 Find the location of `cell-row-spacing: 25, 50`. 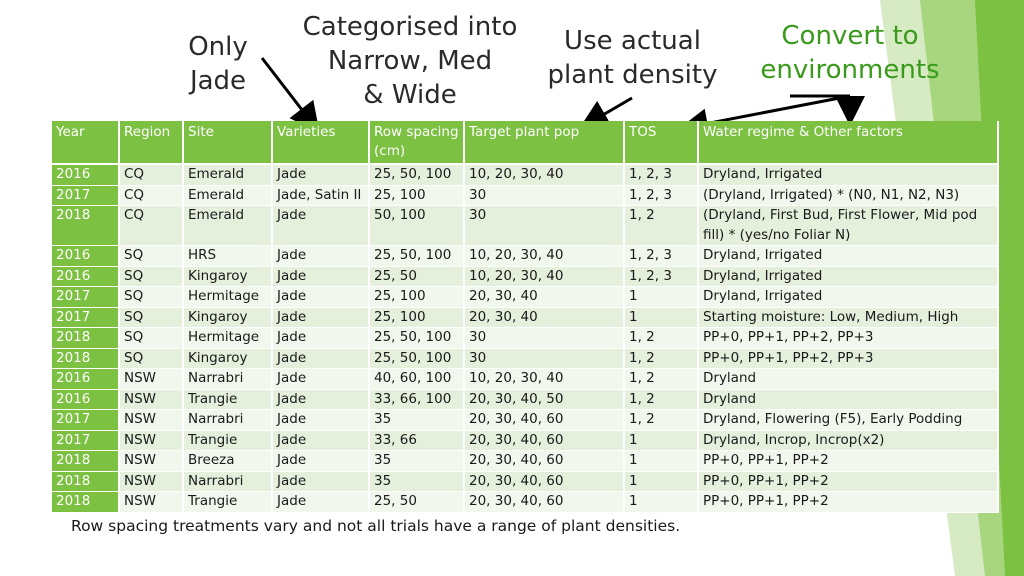

cell-row-spacing: 25, 50 is located at coordinates (417, 502).